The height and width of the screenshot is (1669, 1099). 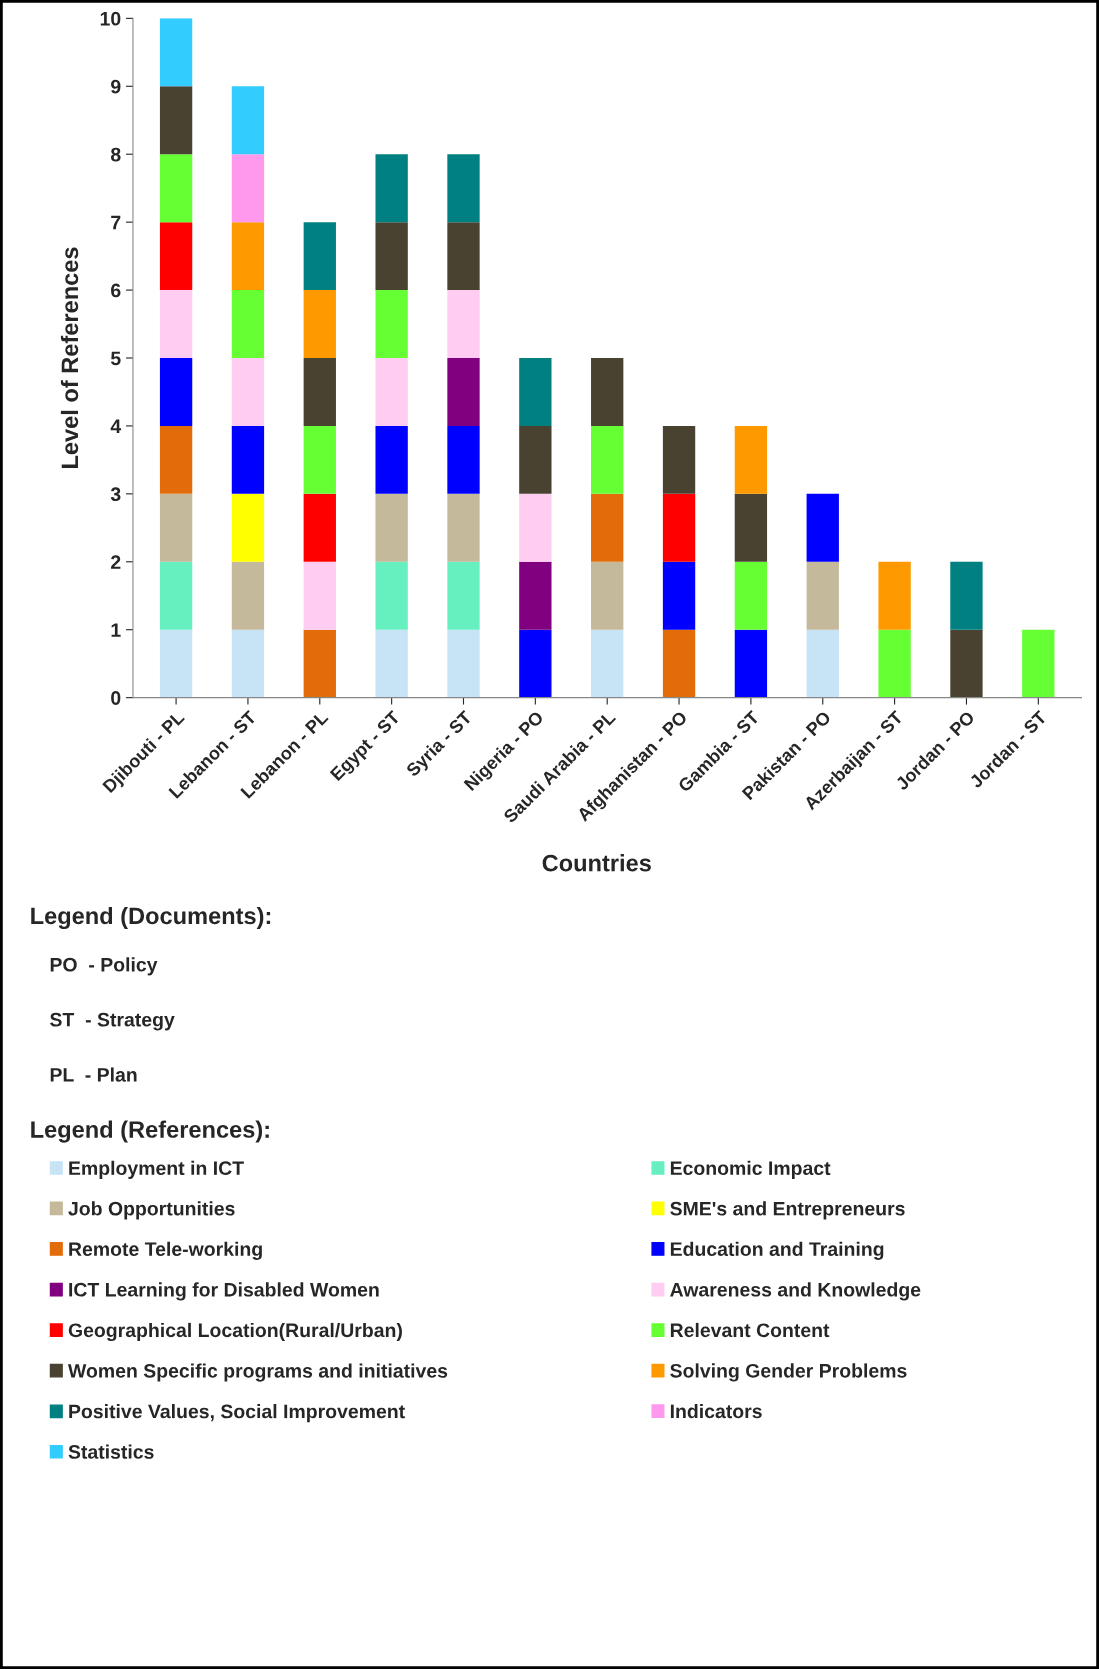 What do you see at coordinates (795, 1291) in the screenshot?
I see `legend-label: Awareness and Knowledge` at bounding box center [795, 1291].